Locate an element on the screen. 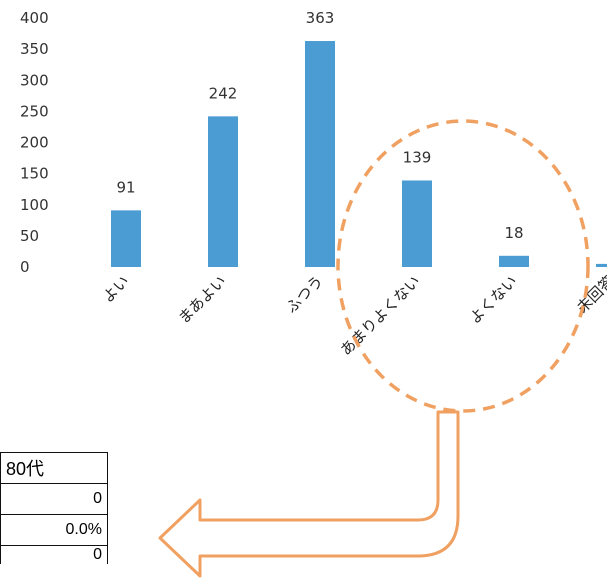  data-label: 363 is located at coordinates (320, 18).